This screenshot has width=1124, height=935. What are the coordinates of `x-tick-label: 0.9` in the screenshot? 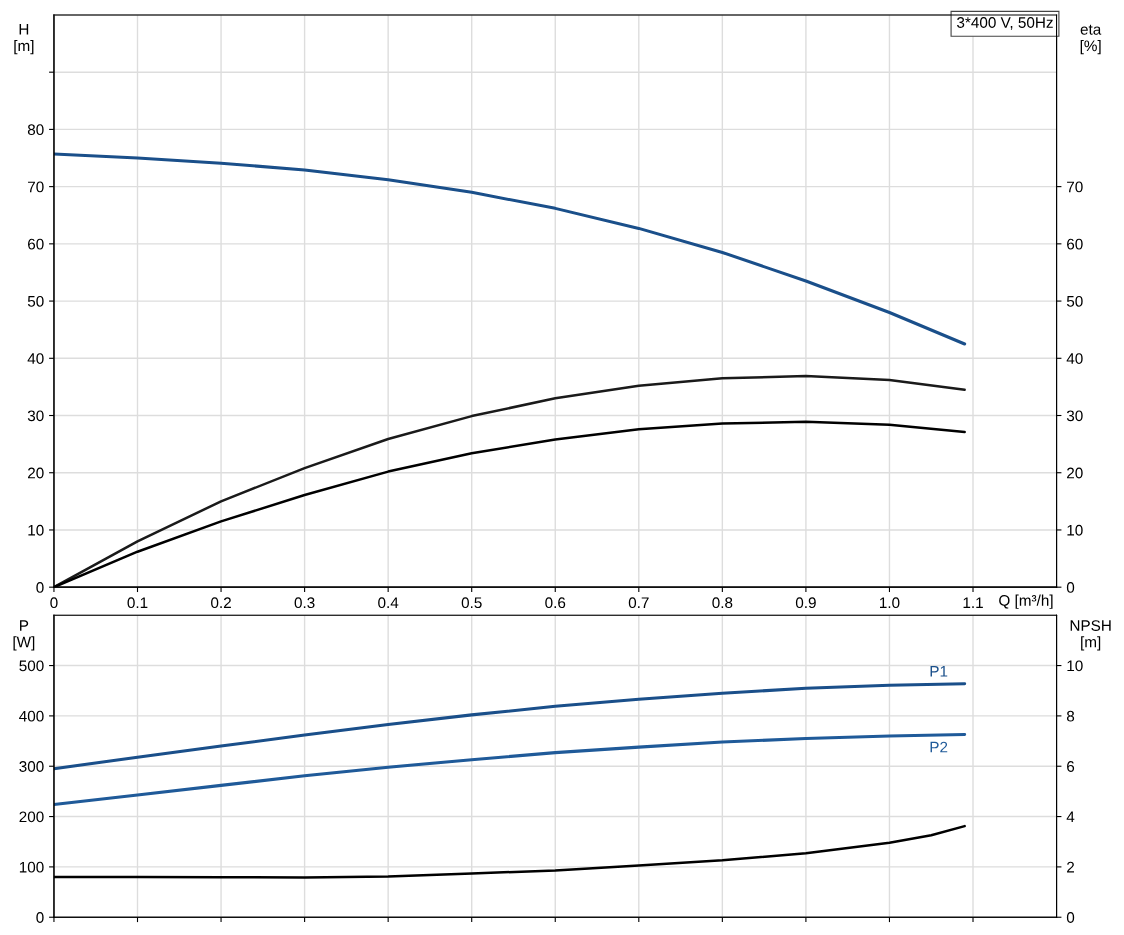 It's located at (805, 603).